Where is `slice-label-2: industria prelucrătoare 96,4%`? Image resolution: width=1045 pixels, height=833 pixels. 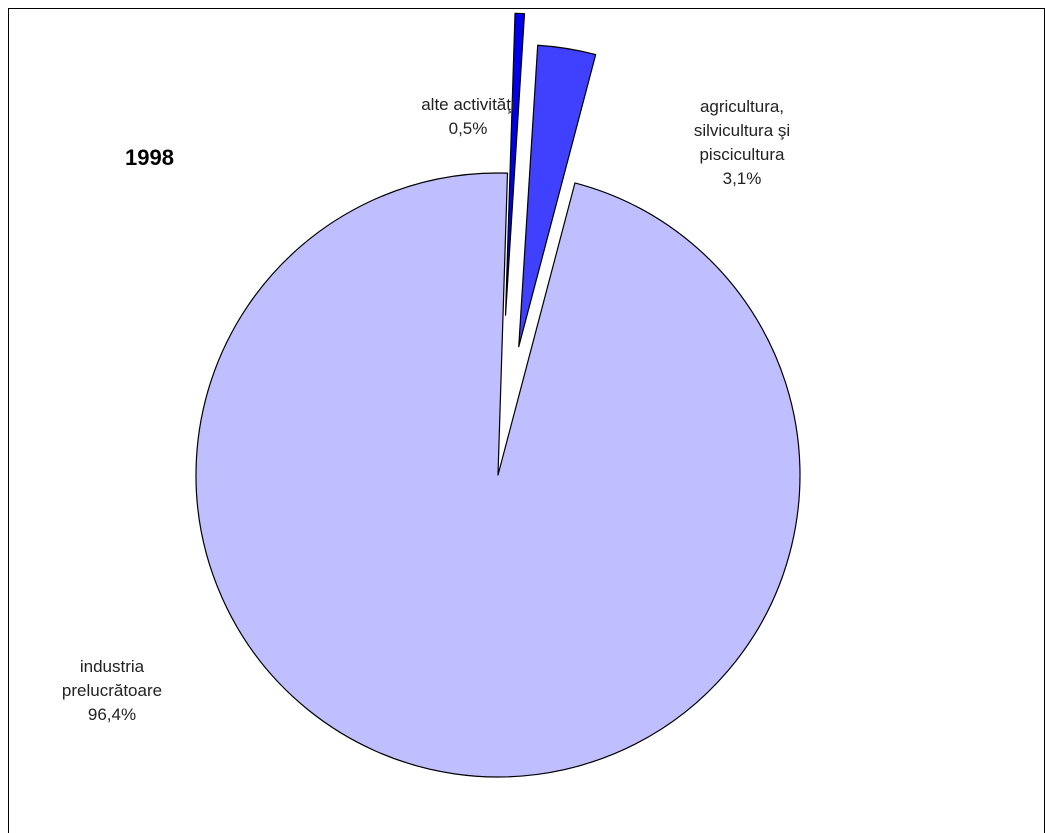
slice-label-2: industria prelucrătoare 96,4% is located at coordinates (112, 690).